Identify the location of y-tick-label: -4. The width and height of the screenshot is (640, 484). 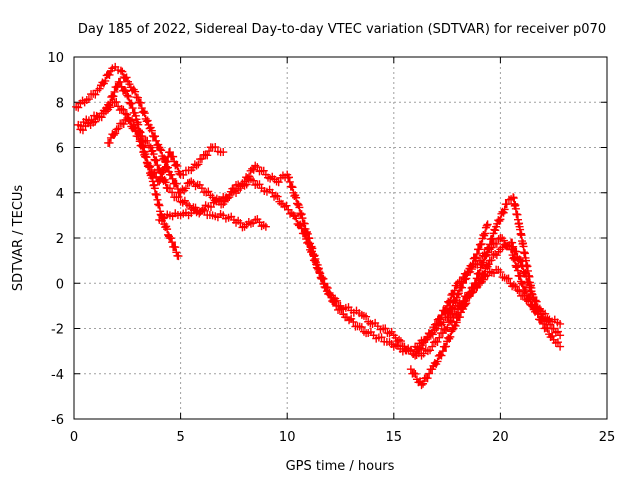
(57, 375).